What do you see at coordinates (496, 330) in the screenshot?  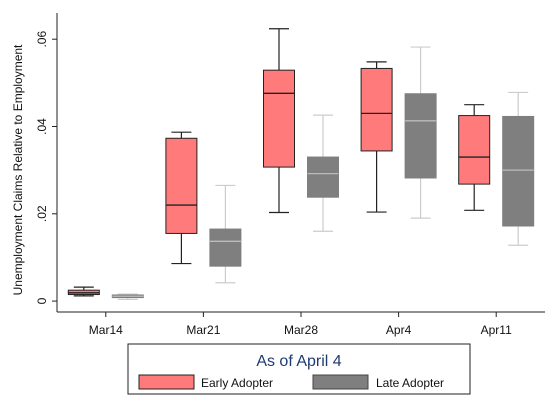 I see `x-tick-label: Apr11` at bounding box center [496, 330].